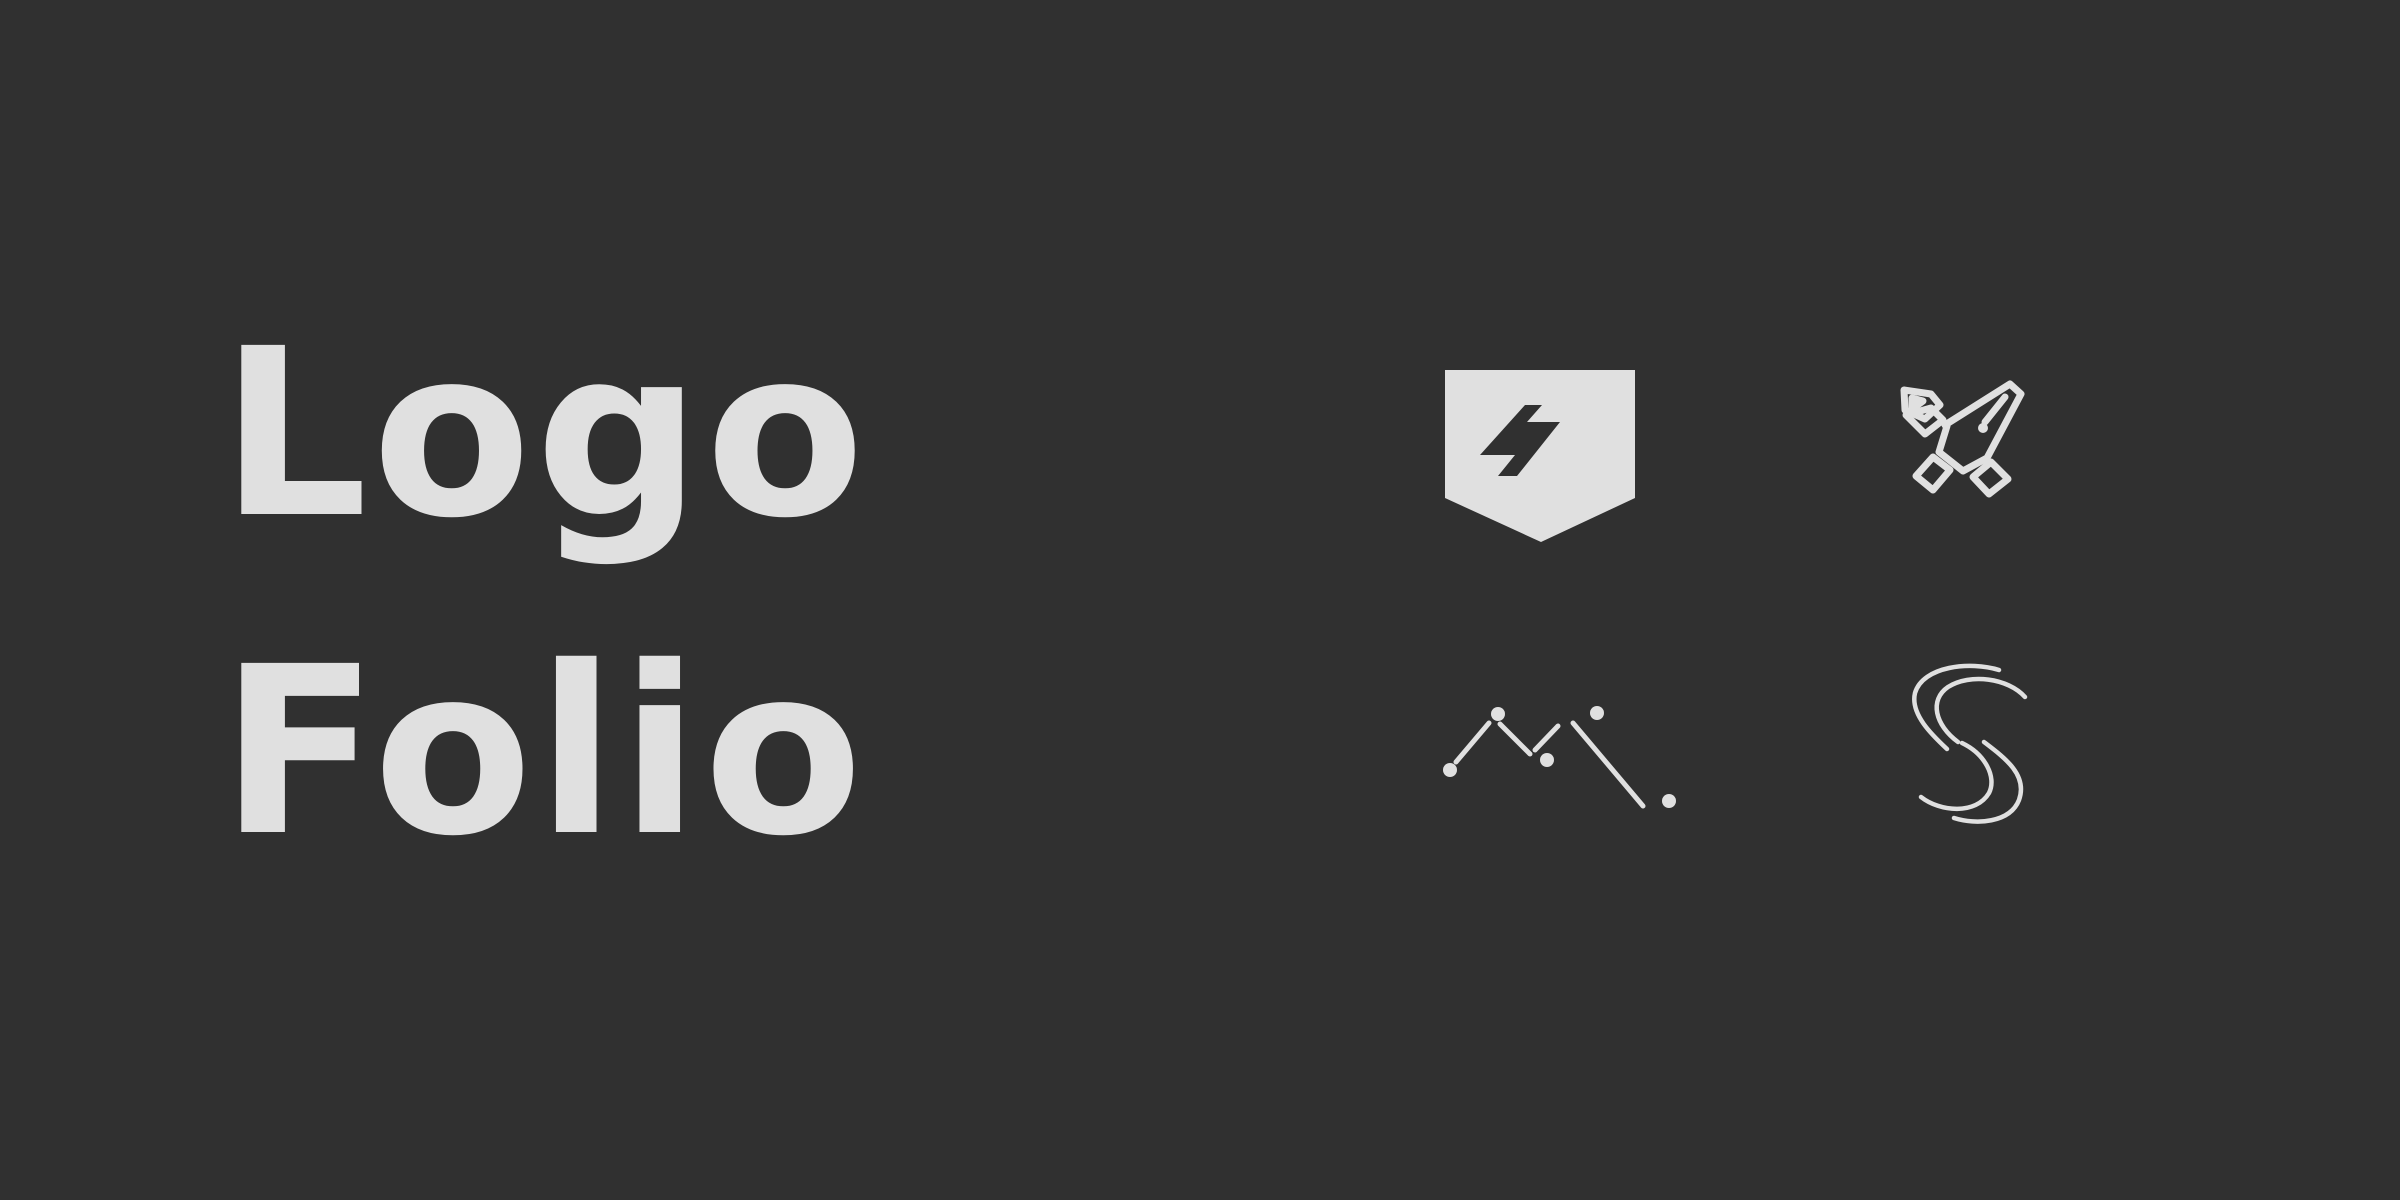 The image size is (2400, 1200). What do you see at coordinates (1970, 743) in the screenshot?
I see `swirl-s-icon` at bounding box center [1970, 743].